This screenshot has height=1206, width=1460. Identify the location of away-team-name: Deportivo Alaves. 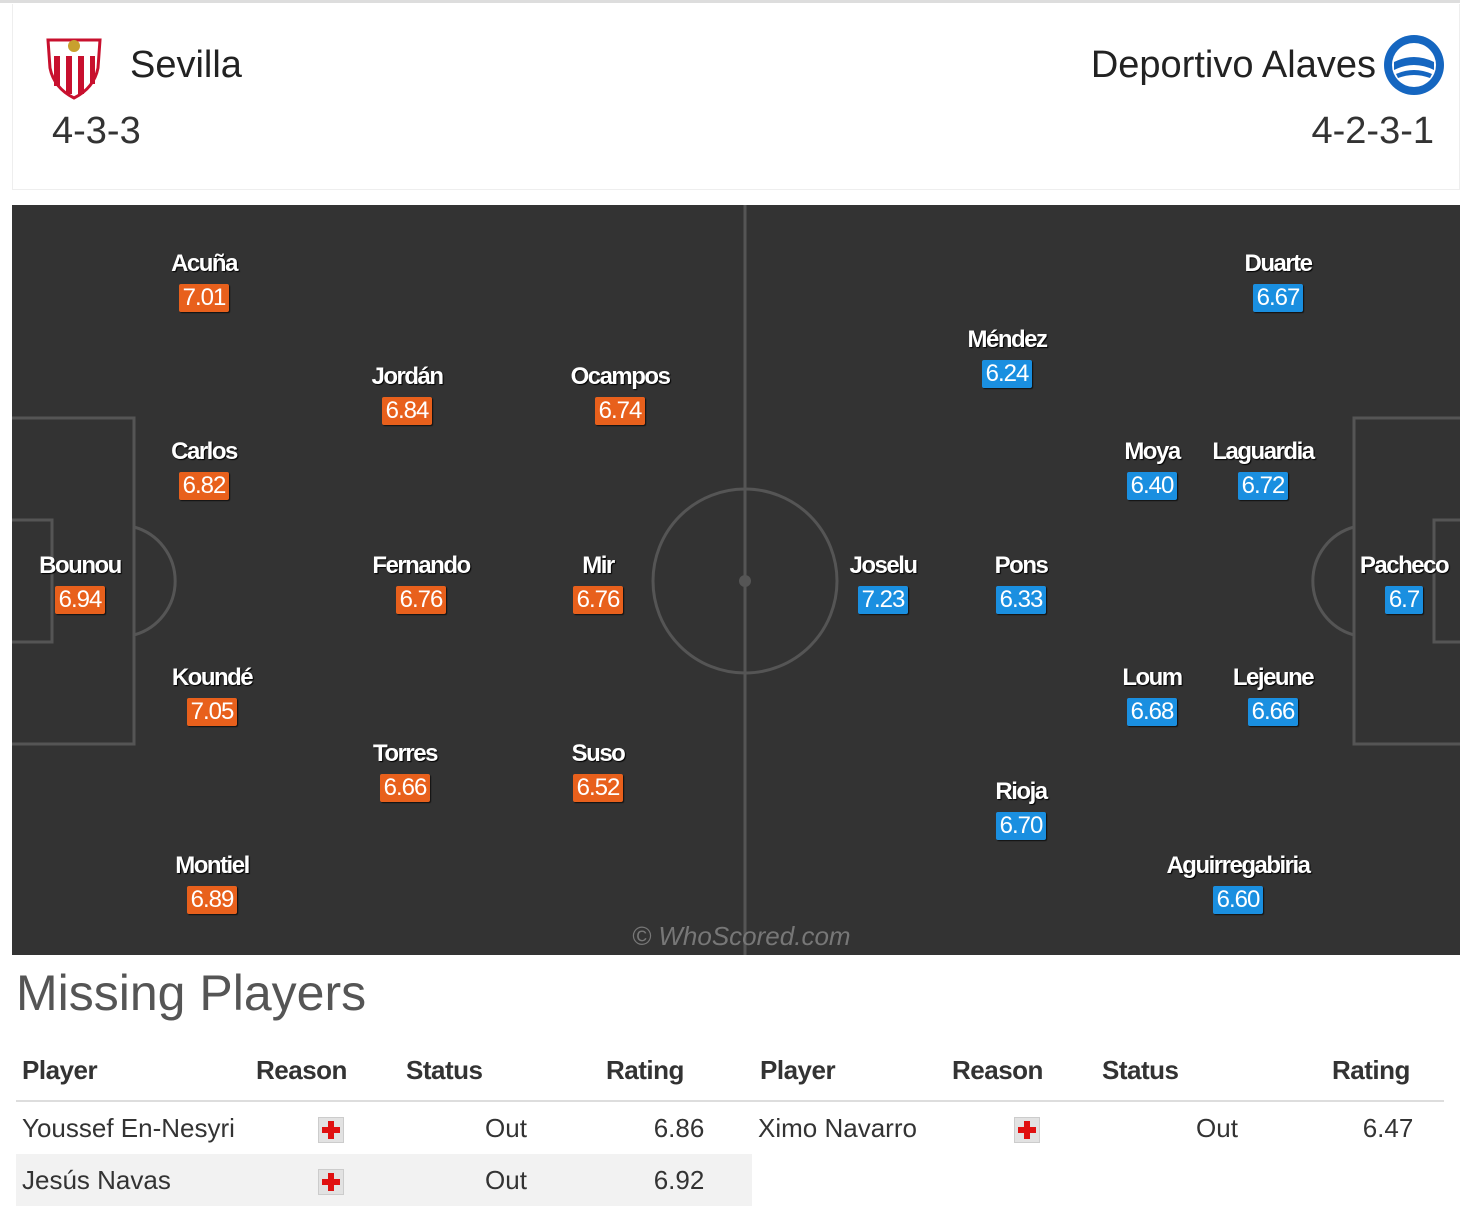
(1233, 65).